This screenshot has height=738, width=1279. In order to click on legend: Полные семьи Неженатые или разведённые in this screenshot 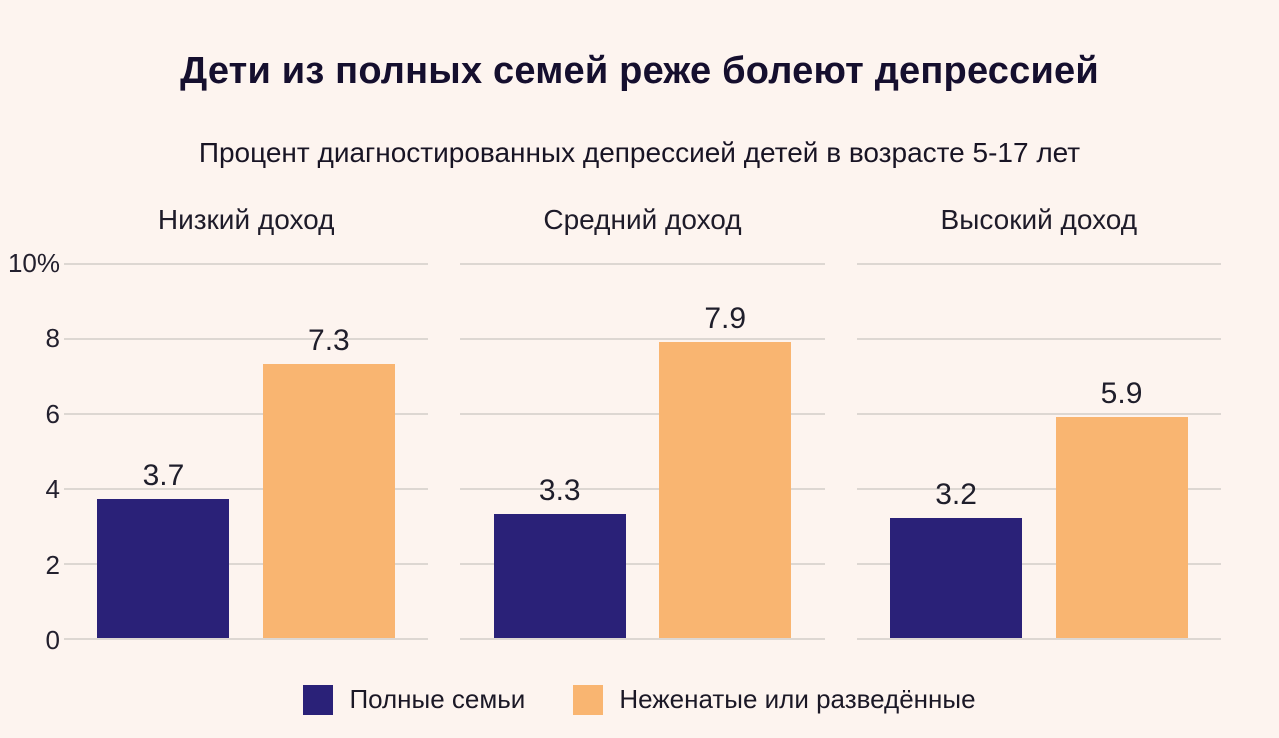, I will do `click(639, 699)`.